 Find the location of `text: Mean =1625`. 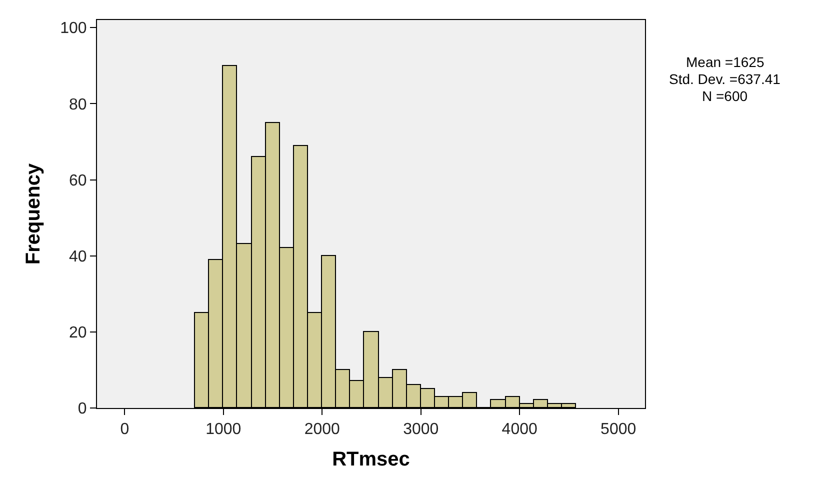

text: Mean =1625 is located at coordinates (725, 62).